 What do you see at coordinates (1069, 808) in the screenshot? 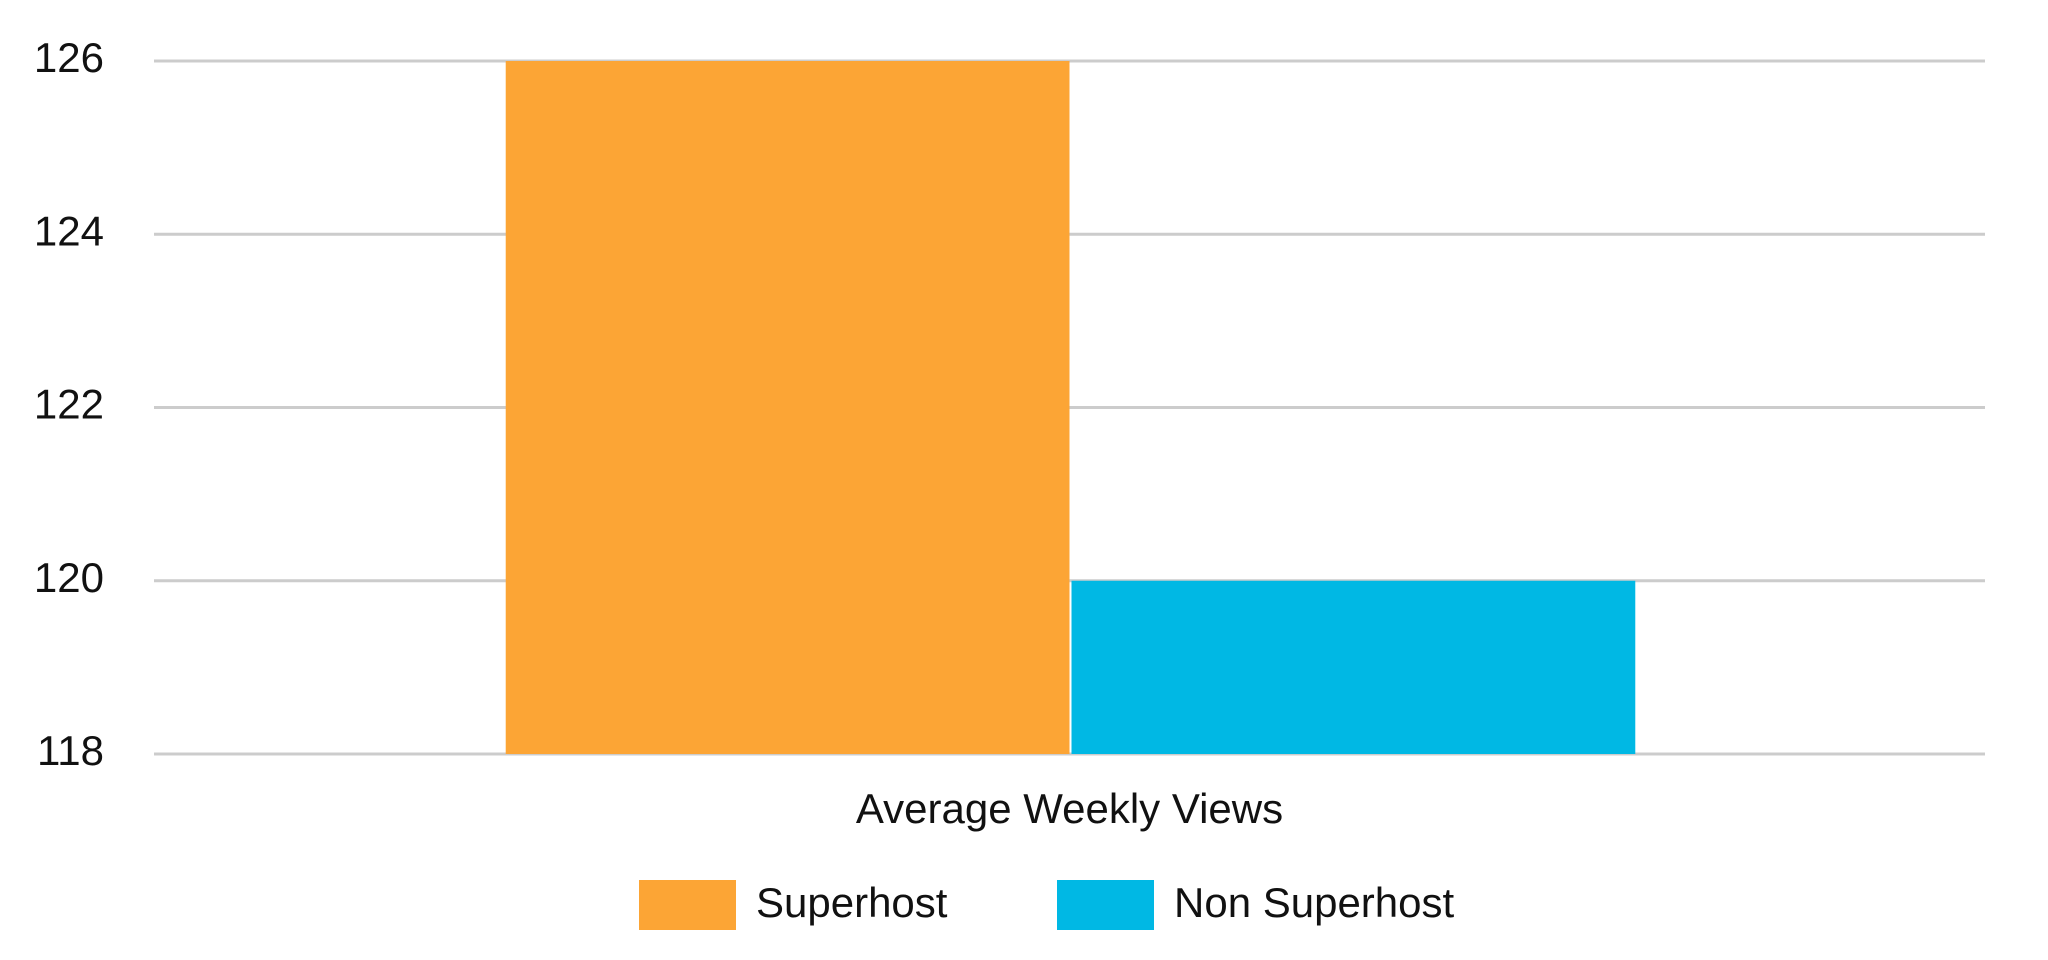
I see `x-tick-label: Average Weekly Views` at bounding box center [1069, 808].